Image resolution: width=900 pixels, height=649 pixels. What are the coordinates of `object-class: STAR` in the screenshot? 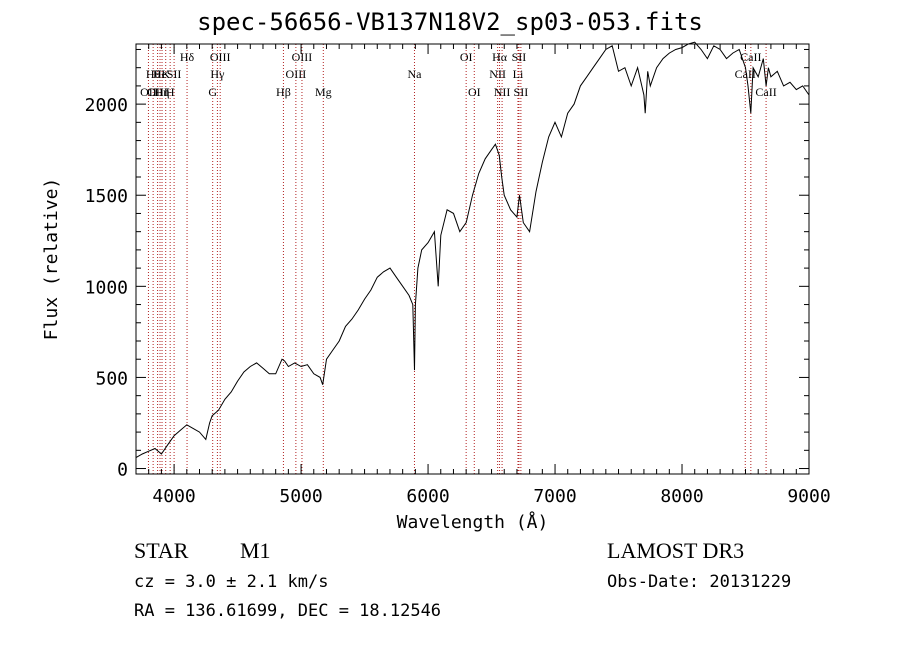 It's located at (161, 550).